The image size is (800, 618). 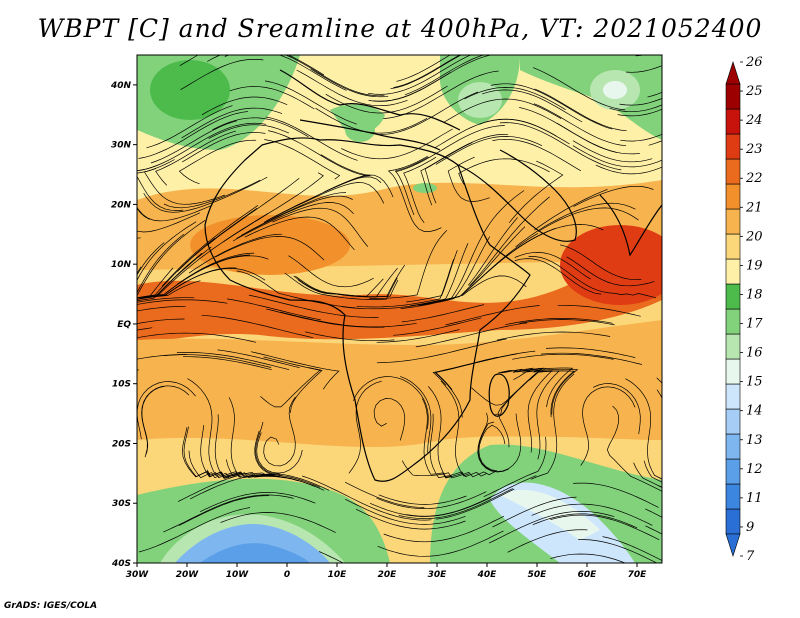 What do you see at coordinates (733, 545) in the screenshot?
I see `colorbar-bottom-arrow` at bounding box center [733, 545].